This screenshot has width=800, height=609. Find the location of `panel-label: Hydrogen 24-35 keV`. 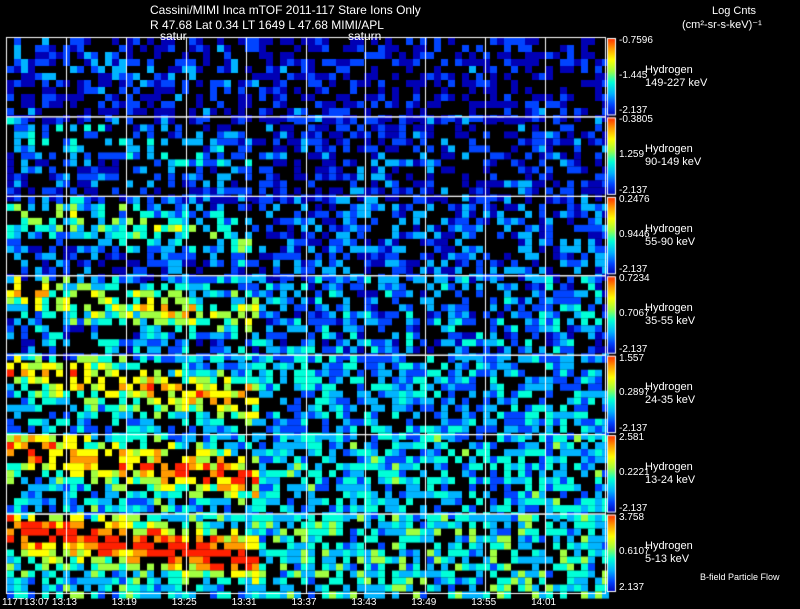

panel-label: Hydrogen 24-35 keV is located at coordinates (670, 394).